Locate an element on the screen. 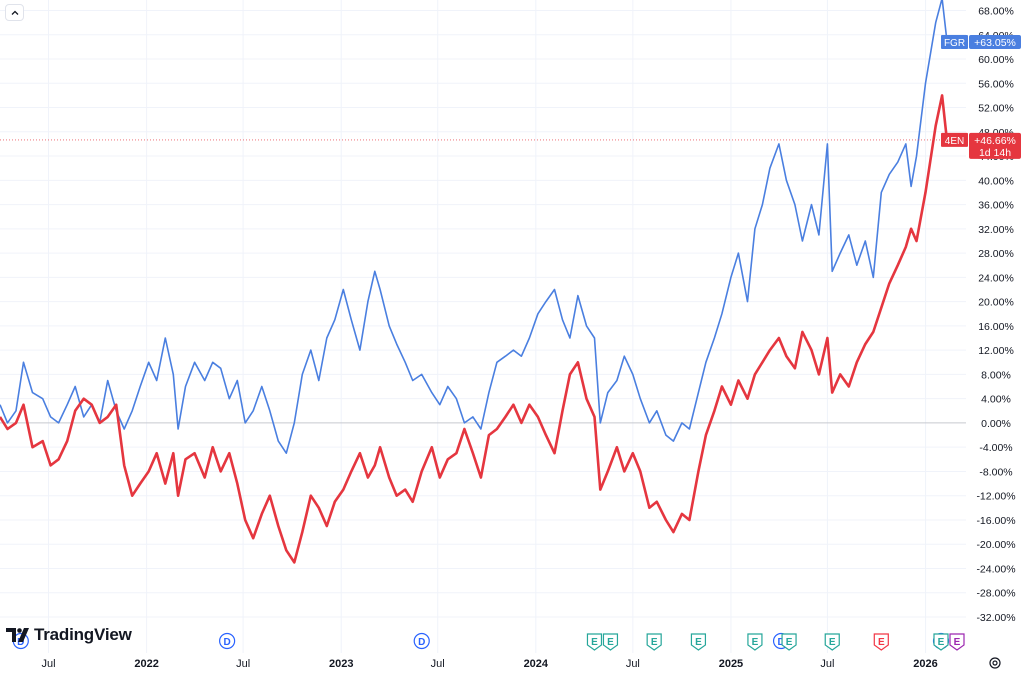 The image size is (1024, 675). series-name-label: FGR is located at coordinates (954, 43).